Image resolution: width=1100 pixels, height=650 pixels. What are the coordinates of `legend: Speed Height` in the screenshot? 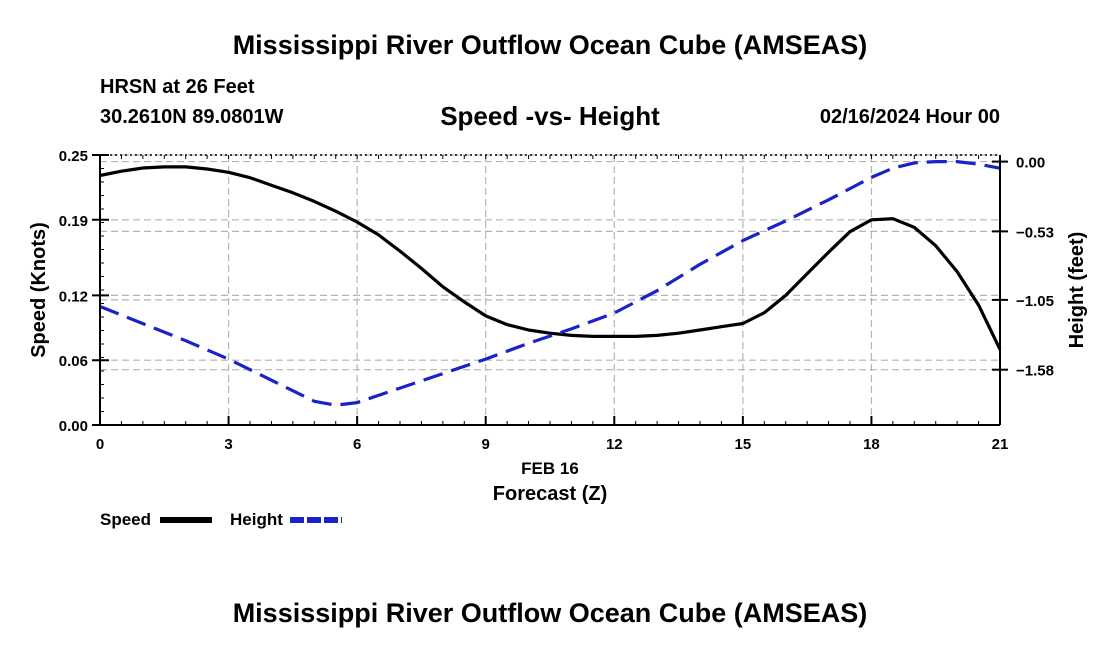 It's located at (221, 519).